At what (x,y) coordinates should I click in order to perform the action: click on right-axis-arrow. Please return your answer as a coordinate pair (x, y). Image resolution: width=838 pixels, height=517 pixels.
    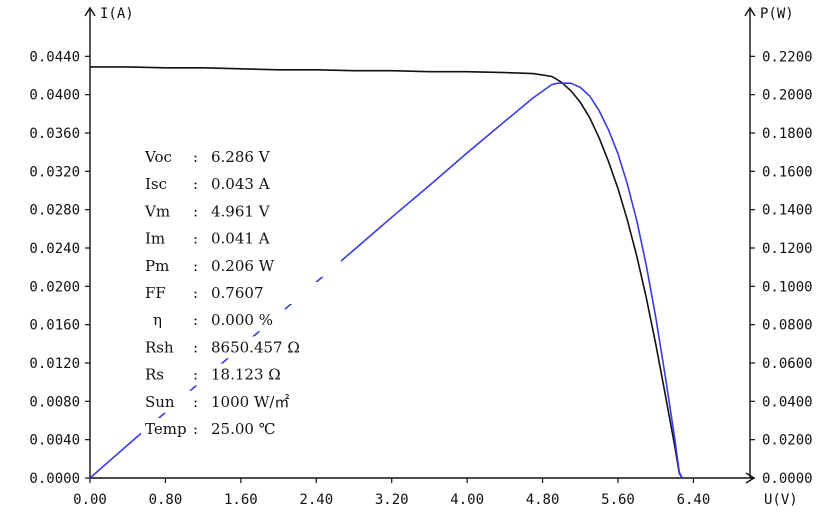
    Looking at the image, I should click on (750, 11).